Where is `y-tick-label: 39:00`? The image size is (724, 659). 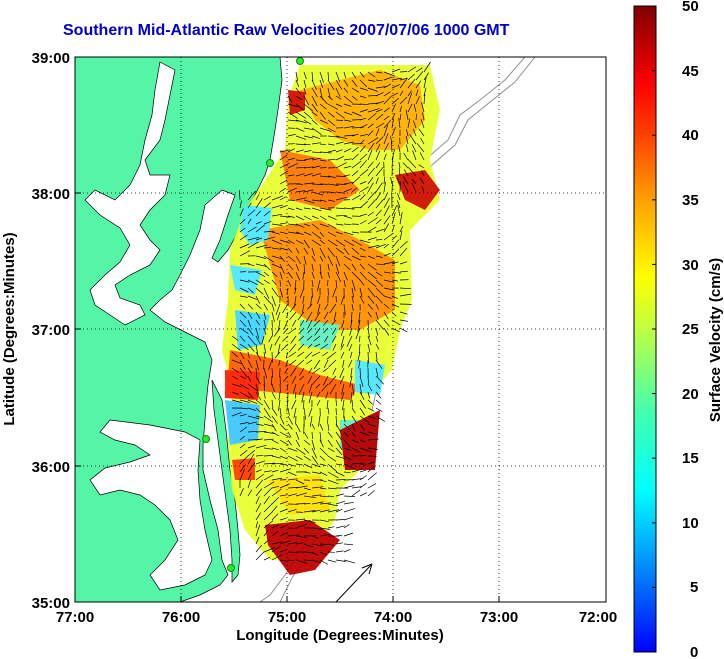 y-tick-label: 39:00 is located at coordinates (51, 58).